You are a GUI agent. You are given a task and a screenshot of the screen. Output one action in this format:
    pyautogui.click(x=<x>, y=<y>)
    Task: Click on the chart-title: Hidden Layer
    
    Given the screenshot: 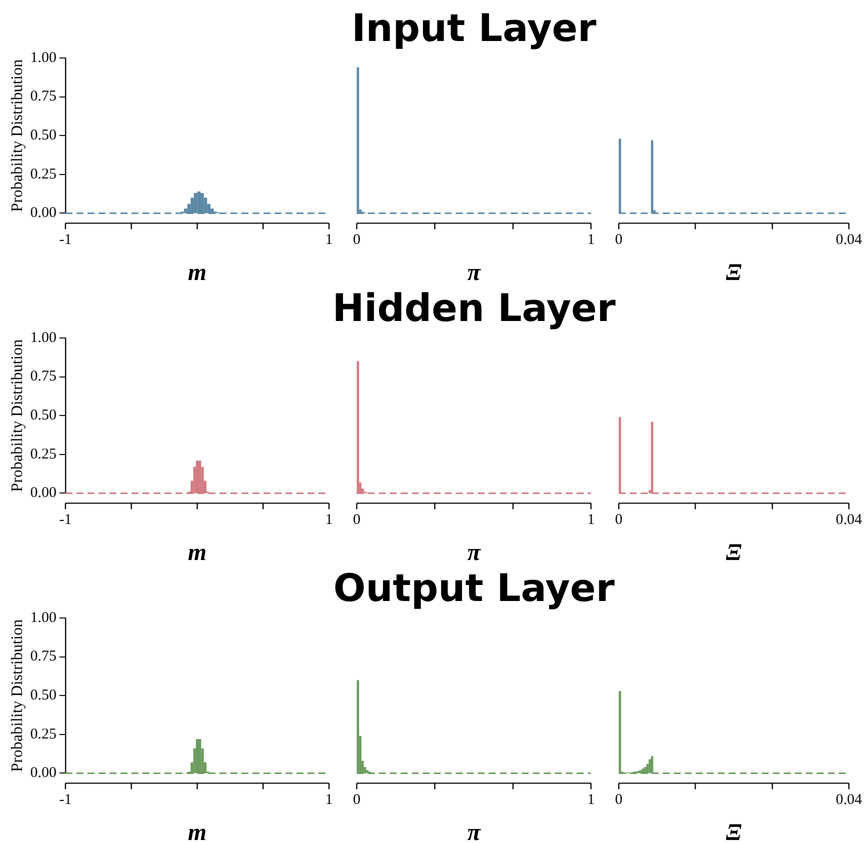 What is the action you would take?
    pyautogui.click(x=474, y=308)
    